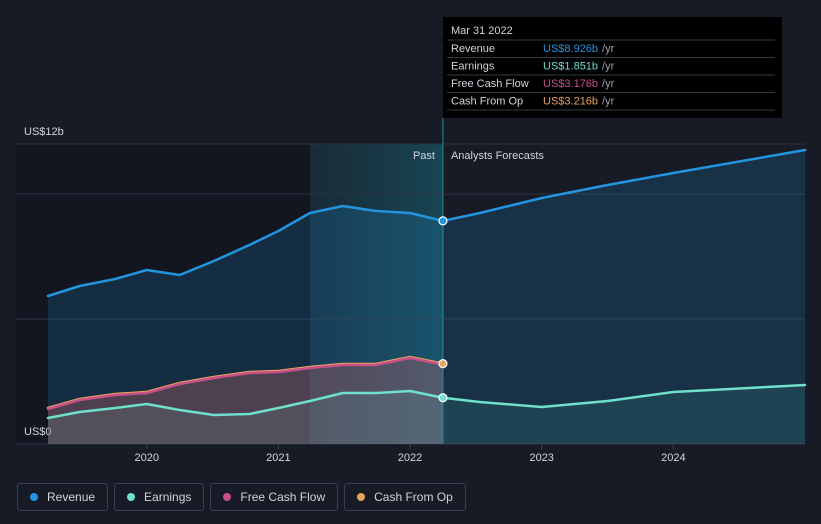  I want to click on legend-item: Free Cash Flow, so click(274, 497).